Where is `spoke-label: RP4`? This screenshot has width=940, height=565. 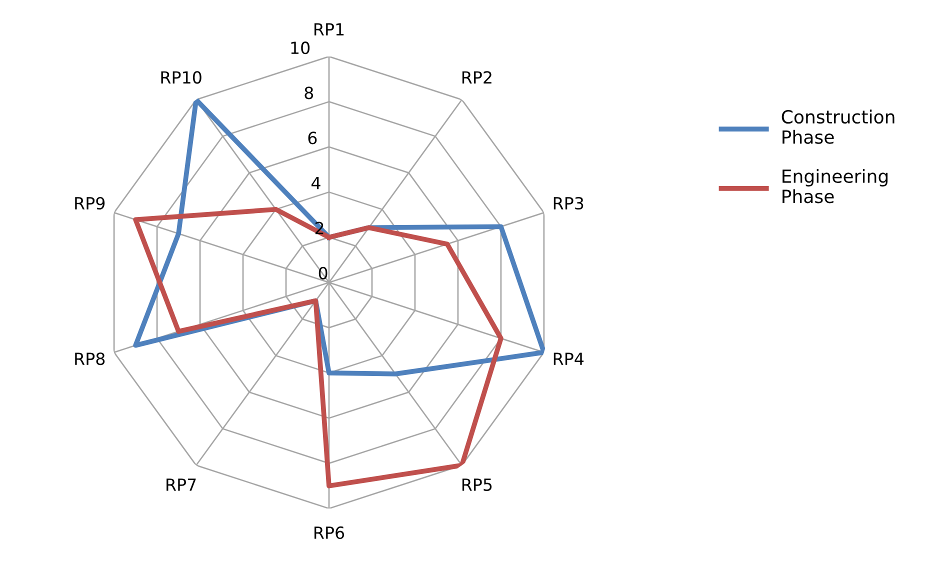 spoke-label: RP4 is located at coordinates (569, 358).